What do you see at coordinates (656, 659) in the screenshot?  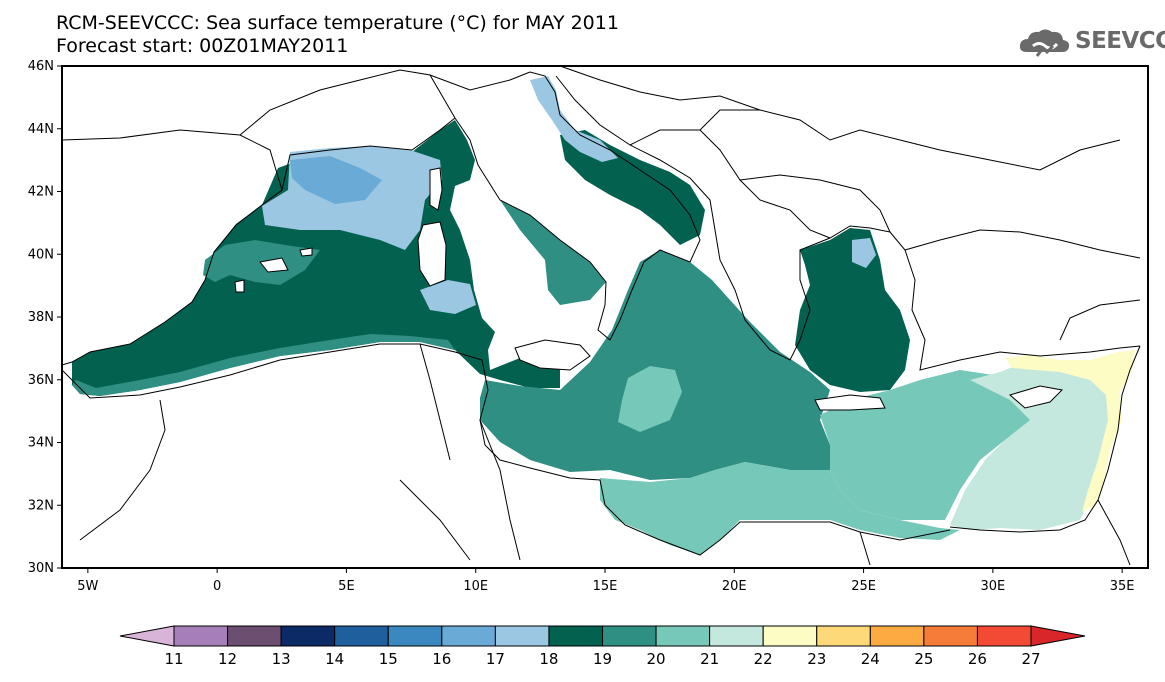 I see `colorbar-label: 20` at bounding box center [656, 659].